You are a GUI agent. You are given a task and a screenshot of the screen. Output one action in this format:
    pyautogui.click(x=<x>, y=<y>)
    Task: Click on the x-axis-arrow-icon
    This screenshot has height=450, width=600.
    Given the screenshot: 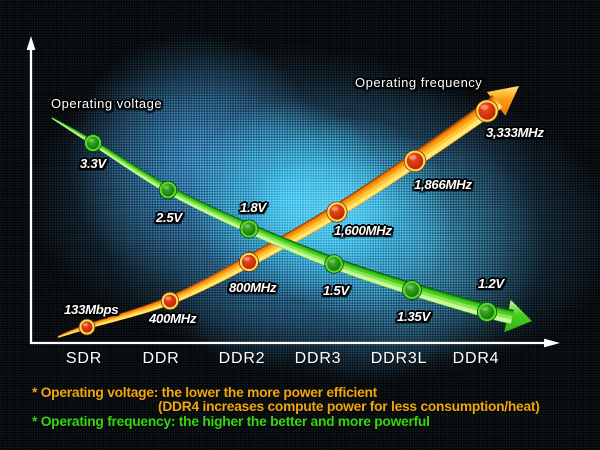 What is the action you would take?
    pyautogui.click(x=552, y=343)
    